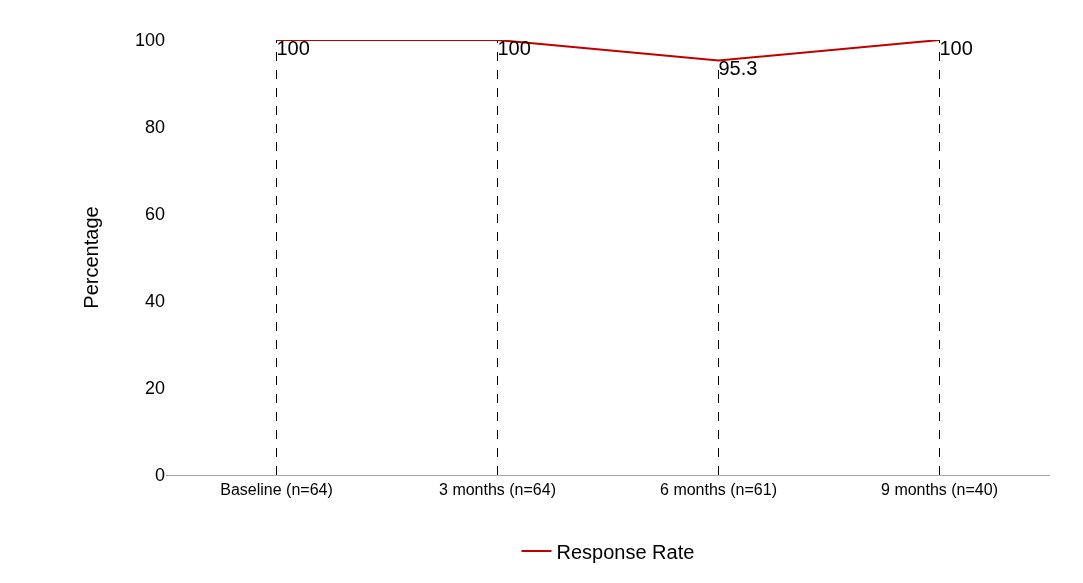 The width and height of the screenshot is (1083, 583). Describe the element at coordinates (154, 388) in the screenshot. I see `y-tick-label: 20` at that location.